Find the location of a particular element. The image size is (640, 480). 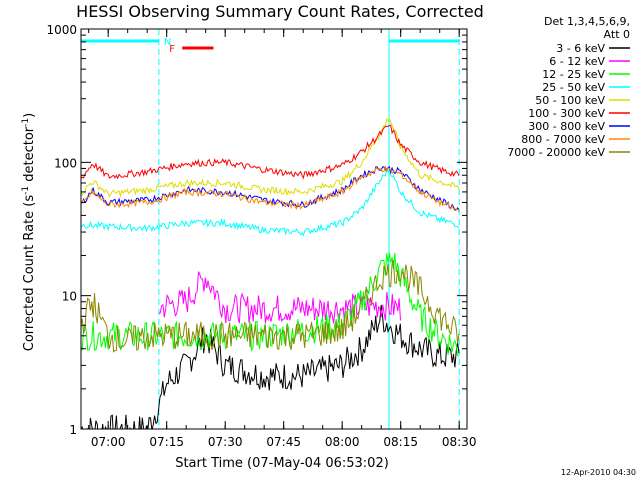

y-tick-label-2: 100 is located at coordinates (65, 163).